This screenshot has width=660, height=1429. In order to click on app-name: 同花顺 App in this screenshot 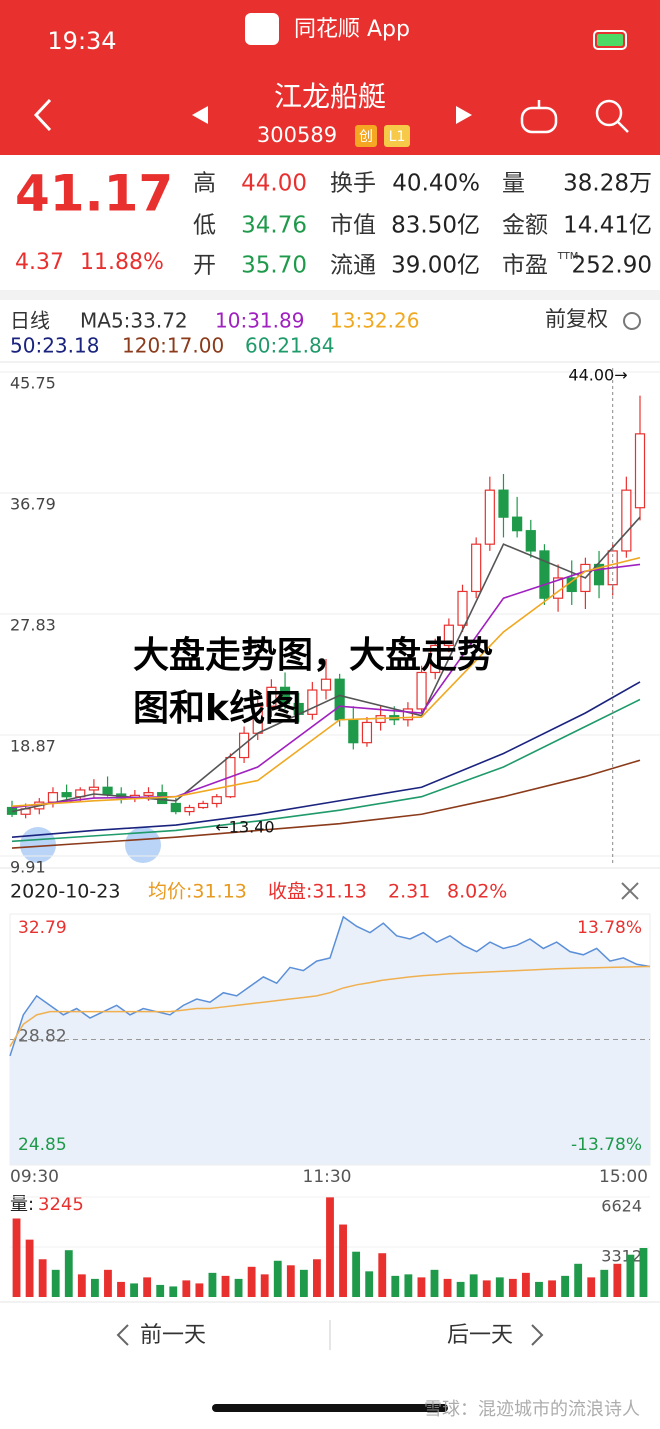, I will do `click(352, 29)`.